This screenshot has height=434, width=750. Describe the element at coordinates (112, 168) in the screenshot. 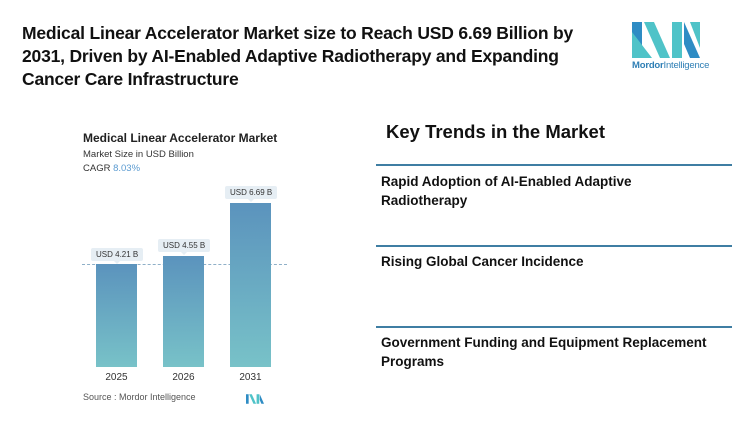

I see `cagr: CAGR 8.03%` at that location.